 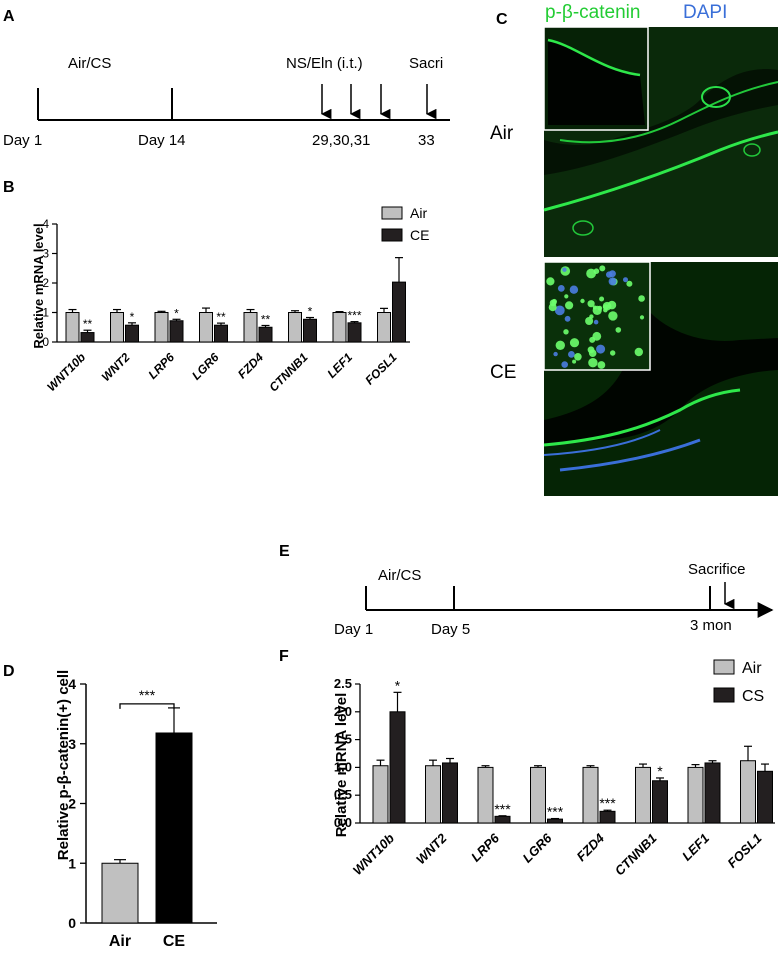 I want to click on panel-d-bar-air, so click(x=120, y=893).